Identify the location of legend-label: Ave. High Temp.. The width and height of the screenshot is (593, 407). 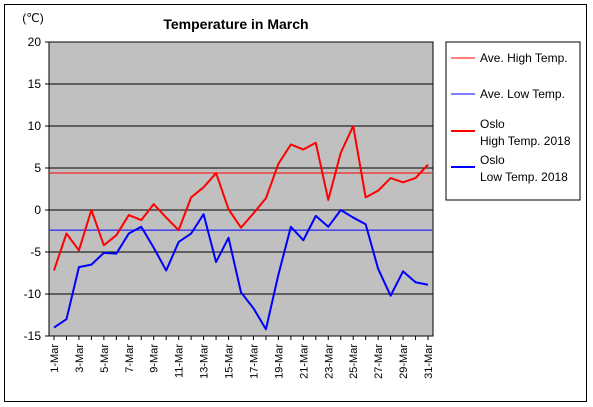
(524, 58).